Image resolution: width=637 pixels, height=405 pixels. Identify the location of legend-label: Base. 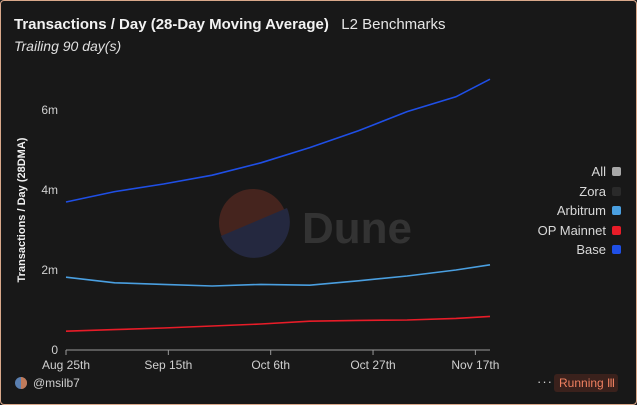
(591, 250).